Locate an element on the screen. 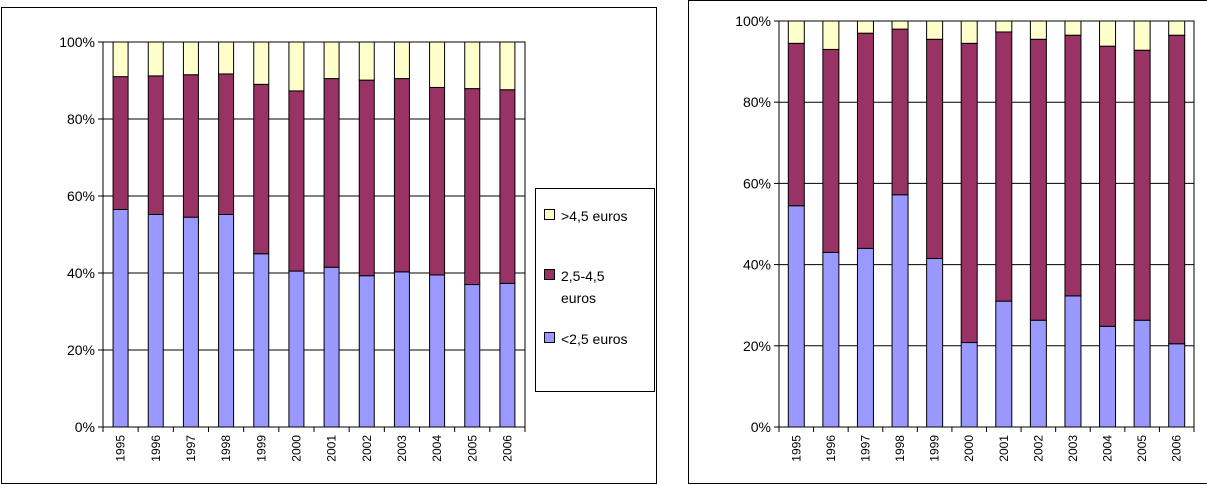 Image resolution: width=1207 pixels, height=485 pixels. legend-item-mid: 2,5-4,5 euros is located at coordinates (592, 287).